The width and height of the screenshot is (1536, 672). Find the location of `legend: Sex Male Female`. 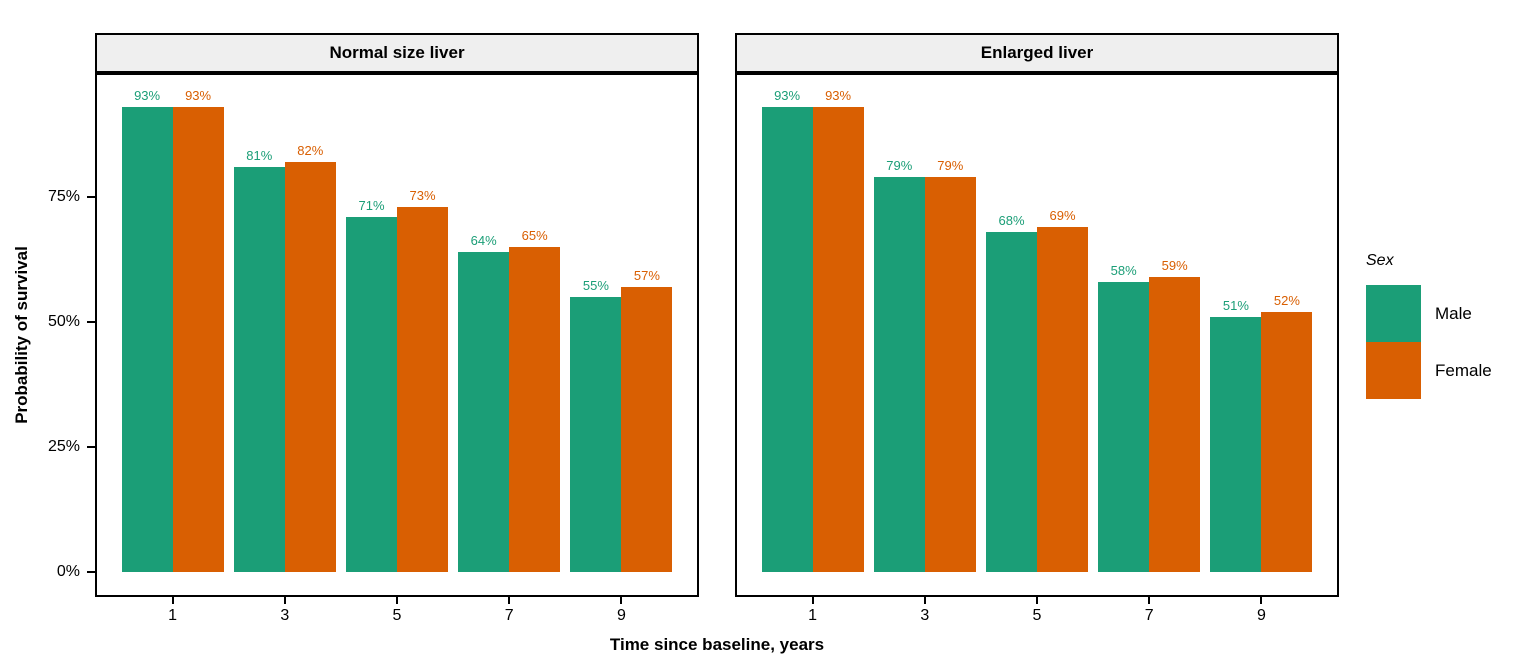

legend: Sex Male Female is located at coordinates (1429, 325).